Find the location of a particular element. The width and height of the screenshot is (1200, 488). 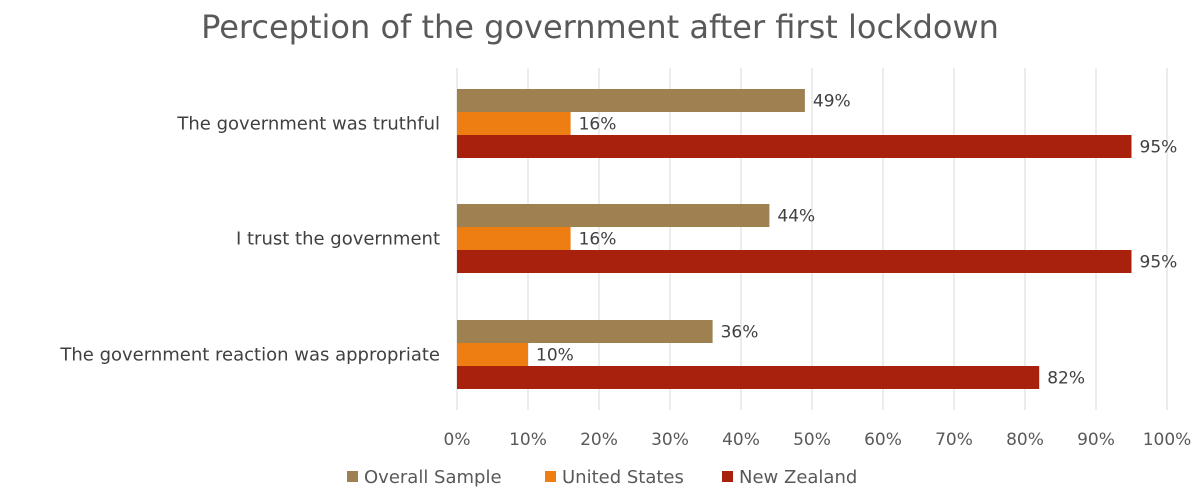

x-tick-label: 40% is located at coordinates (741, 440).